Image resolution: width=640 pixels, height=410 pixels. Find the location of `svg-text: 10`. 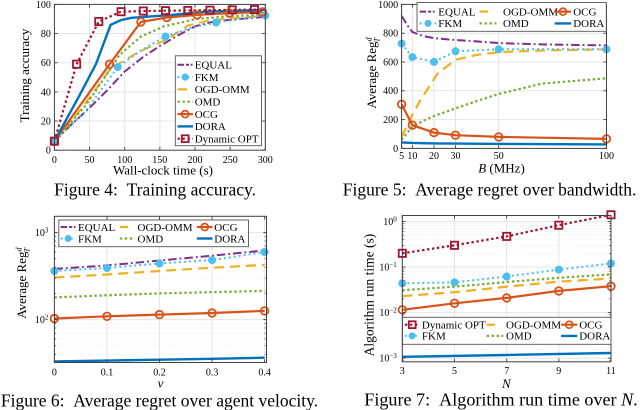

svg-text: 10 is located at coordinates (412, 156).